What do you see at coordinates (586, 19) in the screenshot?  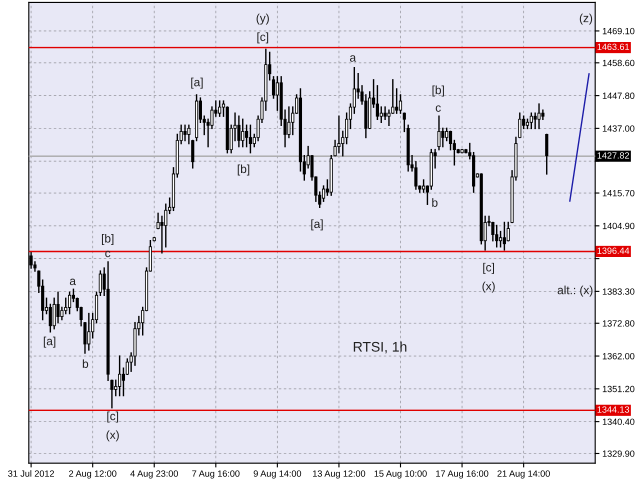 I see `annotation: (z)` at bounding box center [586, 19].